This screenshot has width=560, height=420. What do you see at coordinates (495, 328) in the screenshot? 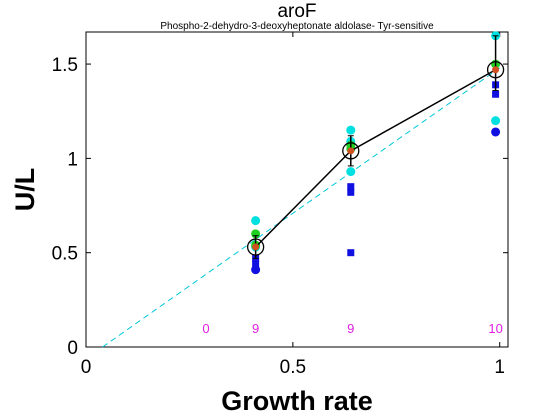
I see `count-label: 10` at bounding box center [495, 328].